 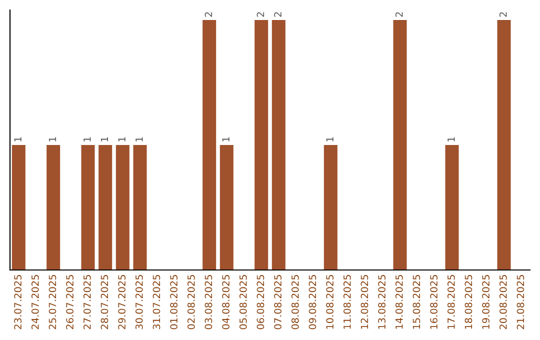 What do you see at coordinates (347, 302) in the screenshot?
I see `x-tick-label: 11.08.2025` at bounding box center [347, 302].